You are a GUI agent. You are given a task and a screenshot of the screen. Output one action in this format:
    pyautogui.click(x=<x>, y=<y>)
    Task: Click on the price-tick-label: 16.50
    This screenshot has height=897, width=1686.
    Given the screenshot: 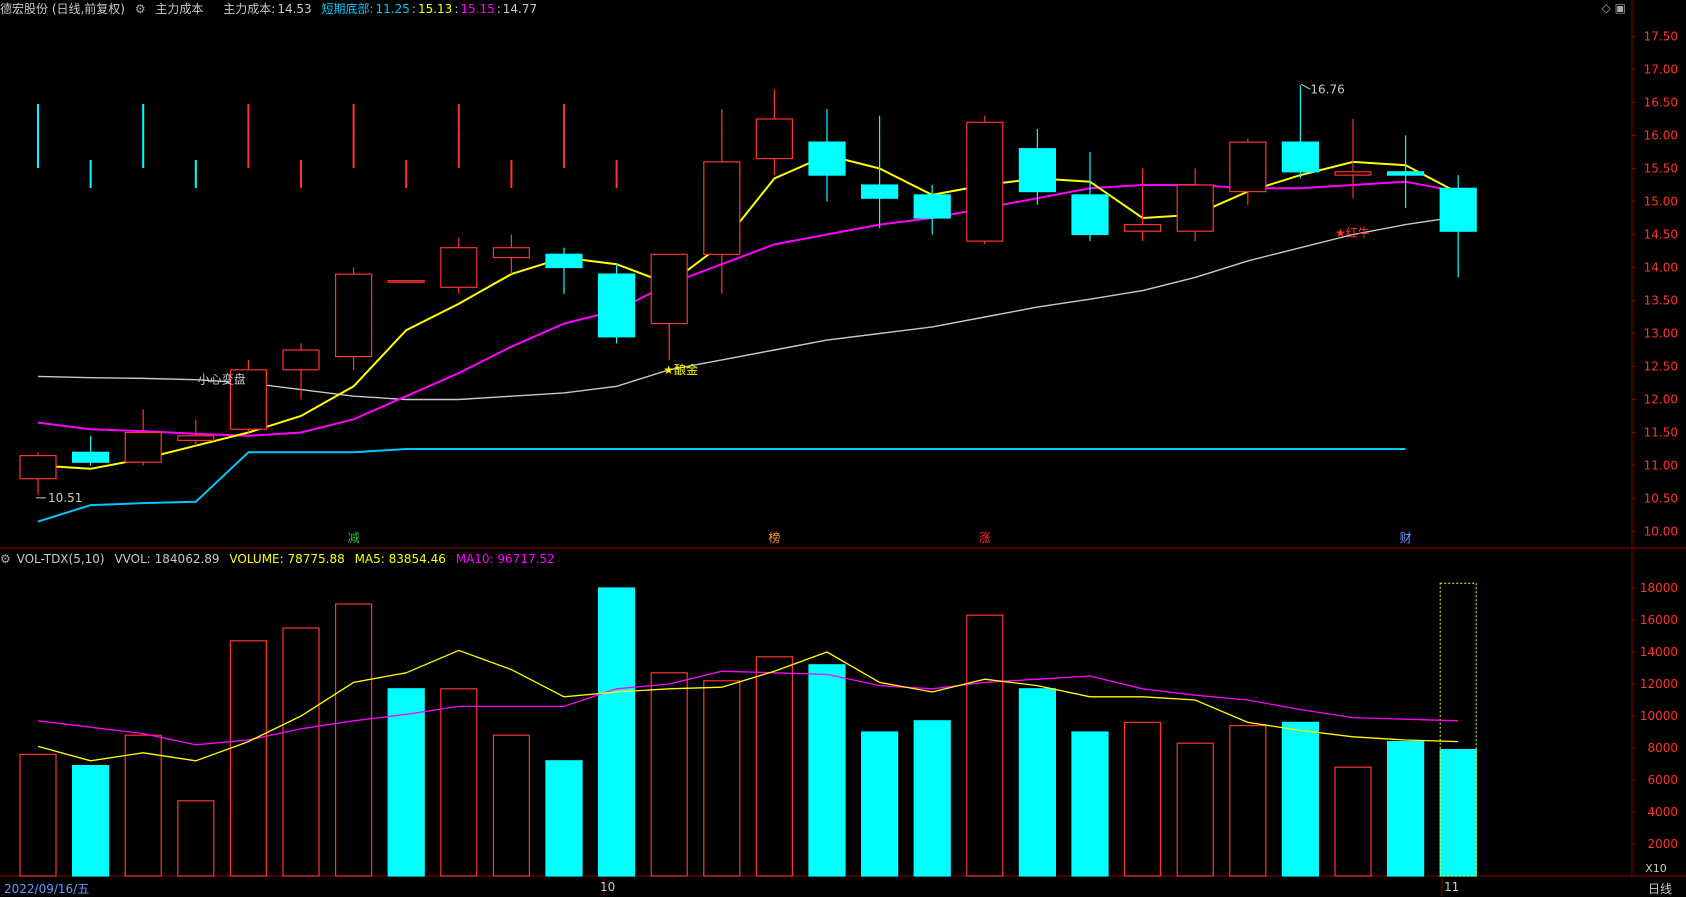 What is the action you would take?
    pyautogui.click(x=1661, y=103)
    